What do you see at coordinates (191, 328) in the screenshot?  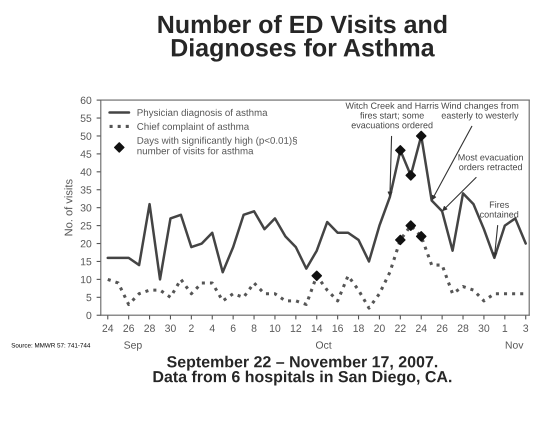 I see `x-tick-label: 2` at bounding box center [191, 328].